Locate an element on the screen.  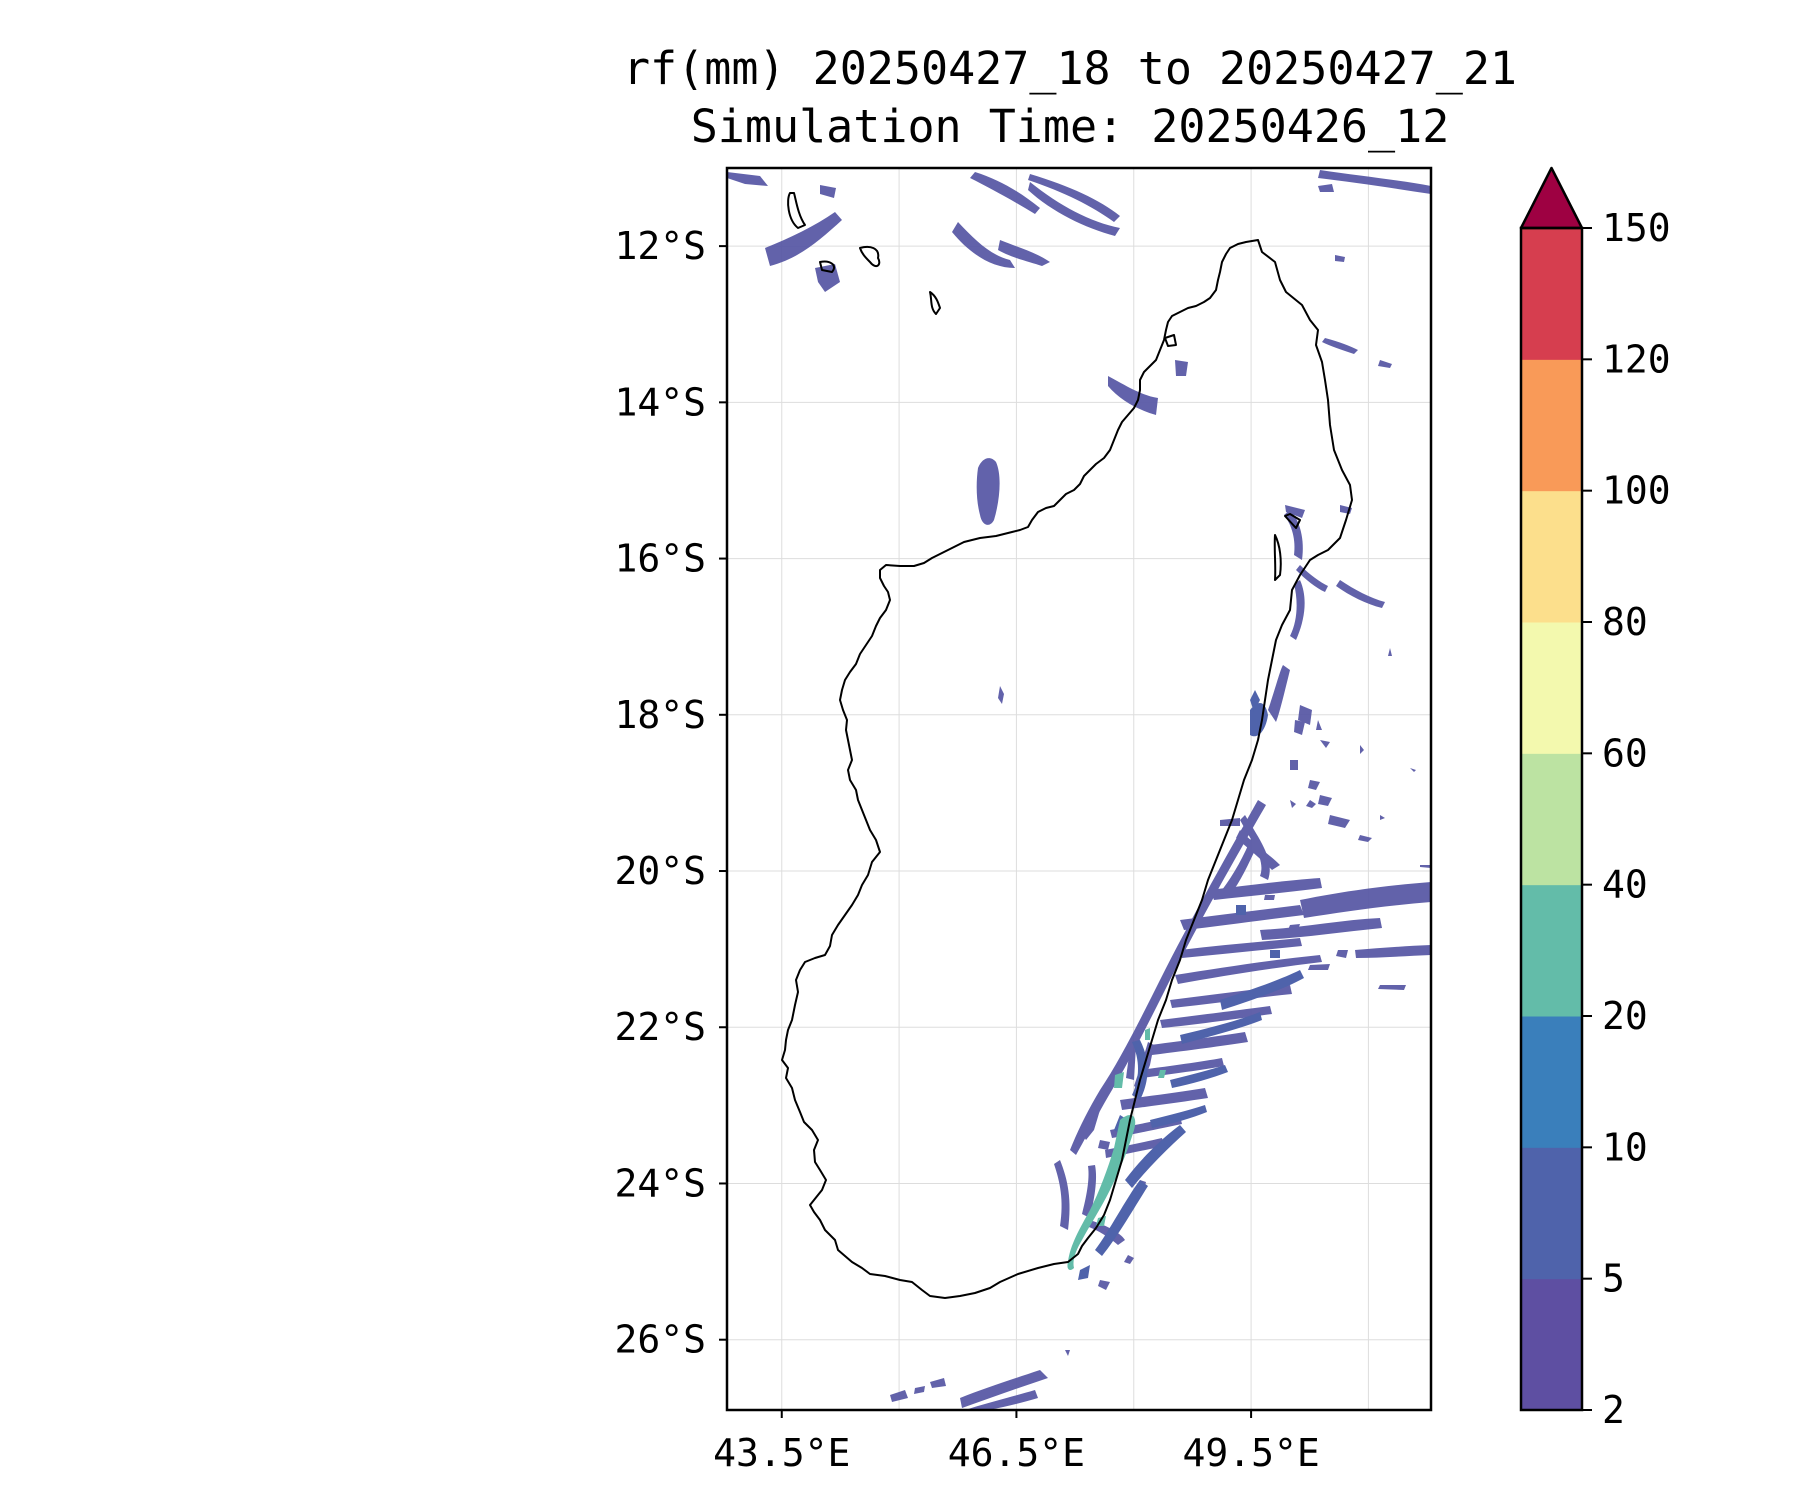
colorbar-tick-label: 150 is located at coordinates (1636, 228).